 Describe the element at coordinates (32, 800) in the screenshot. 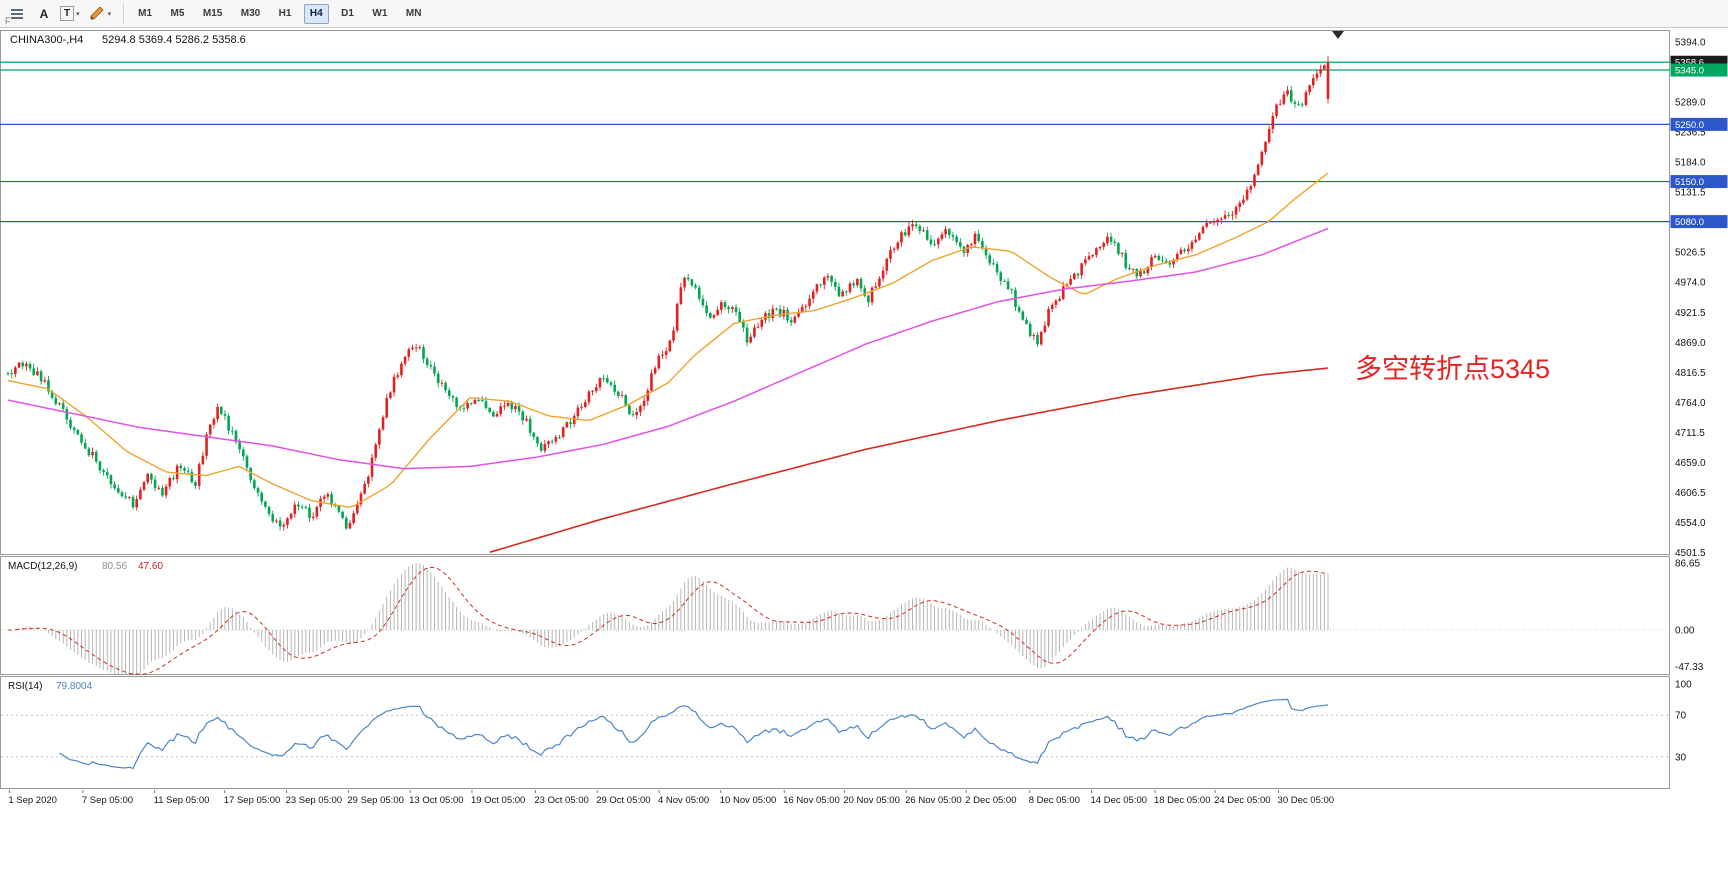

I see `svg-text: 1 Sep 2020` at that location.